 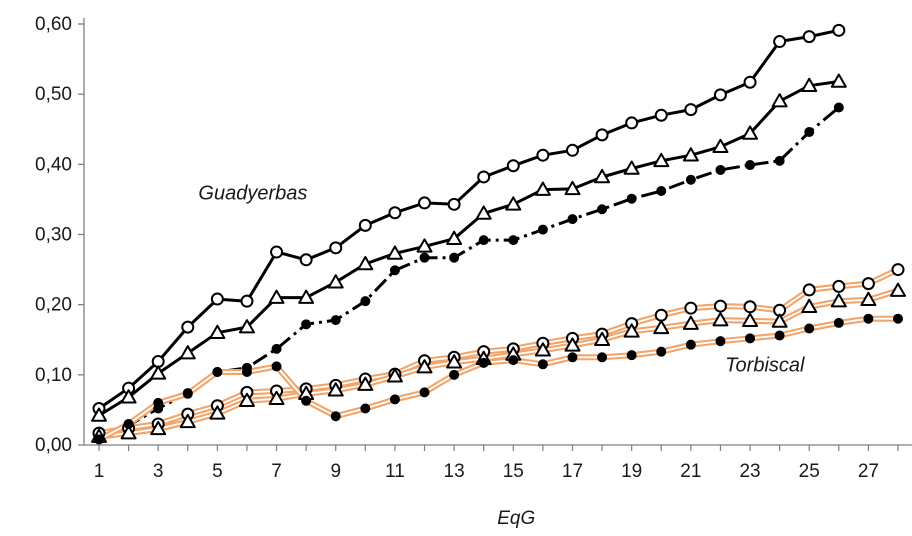 What do you see at coordinates (690, 471) in the screenshot?
I see `x-tick-label: 21` at bounding box center [690, 471].